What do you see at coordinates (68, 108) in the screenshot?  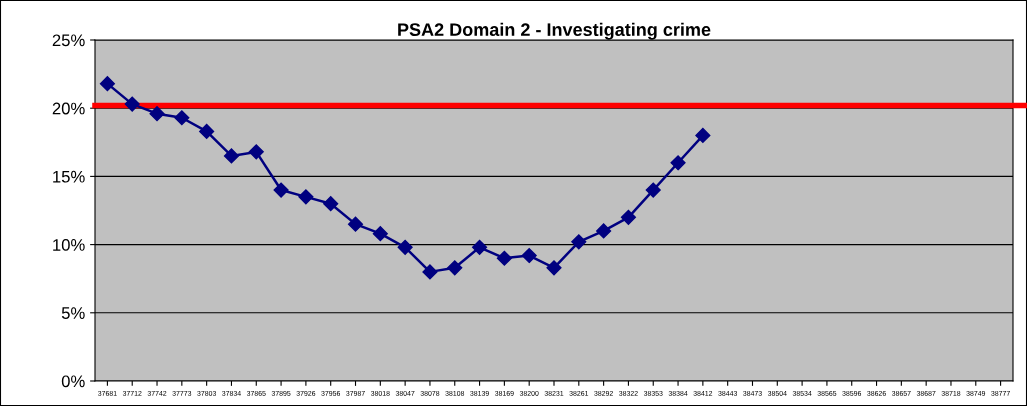 I see `y-tick-label: 20%` at bounding box center [68, 108].